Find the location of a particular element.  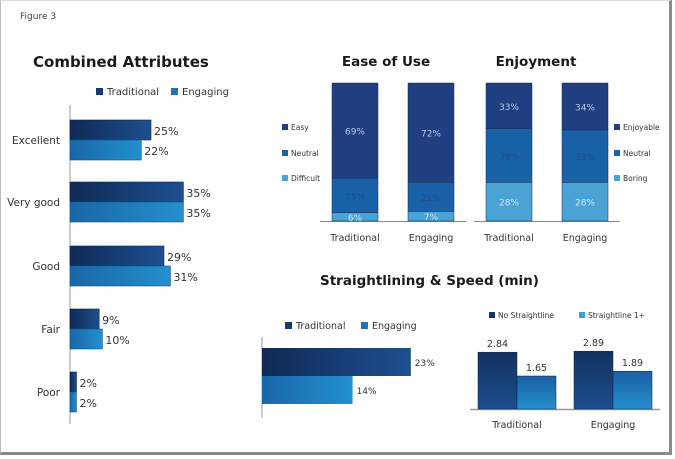

data-label: 14% is located at coordinates (367, 392).